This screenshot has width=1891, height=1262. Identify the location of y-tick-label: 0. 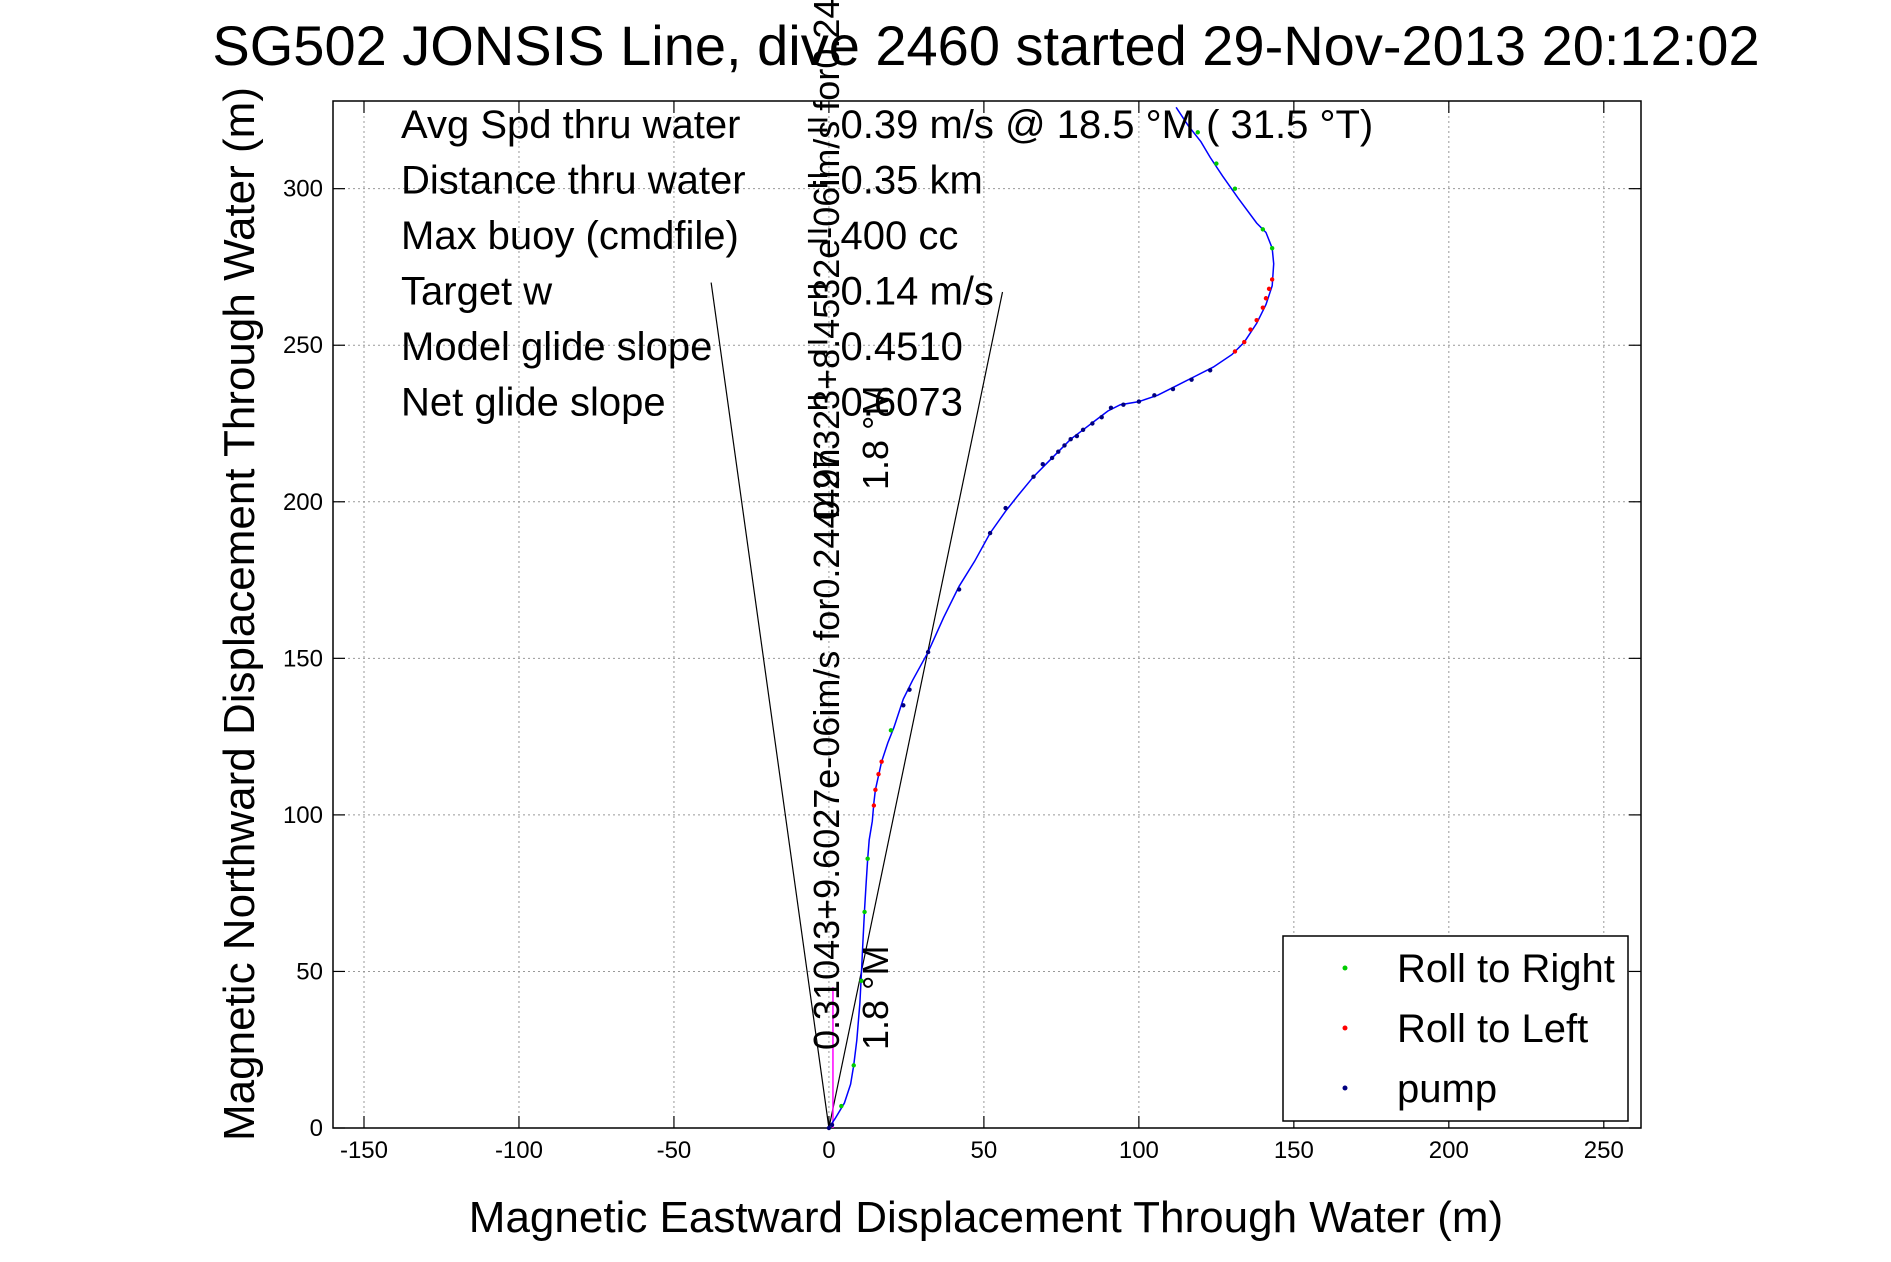
(316, 1128).